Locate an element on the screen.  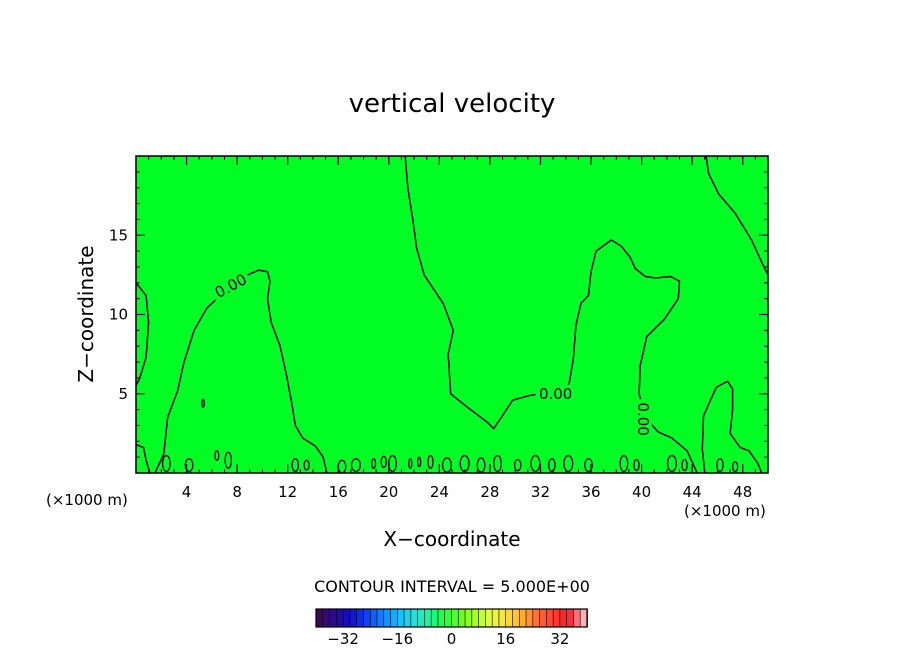
x-tick-label: 12 is located at coordinates (287, 492).